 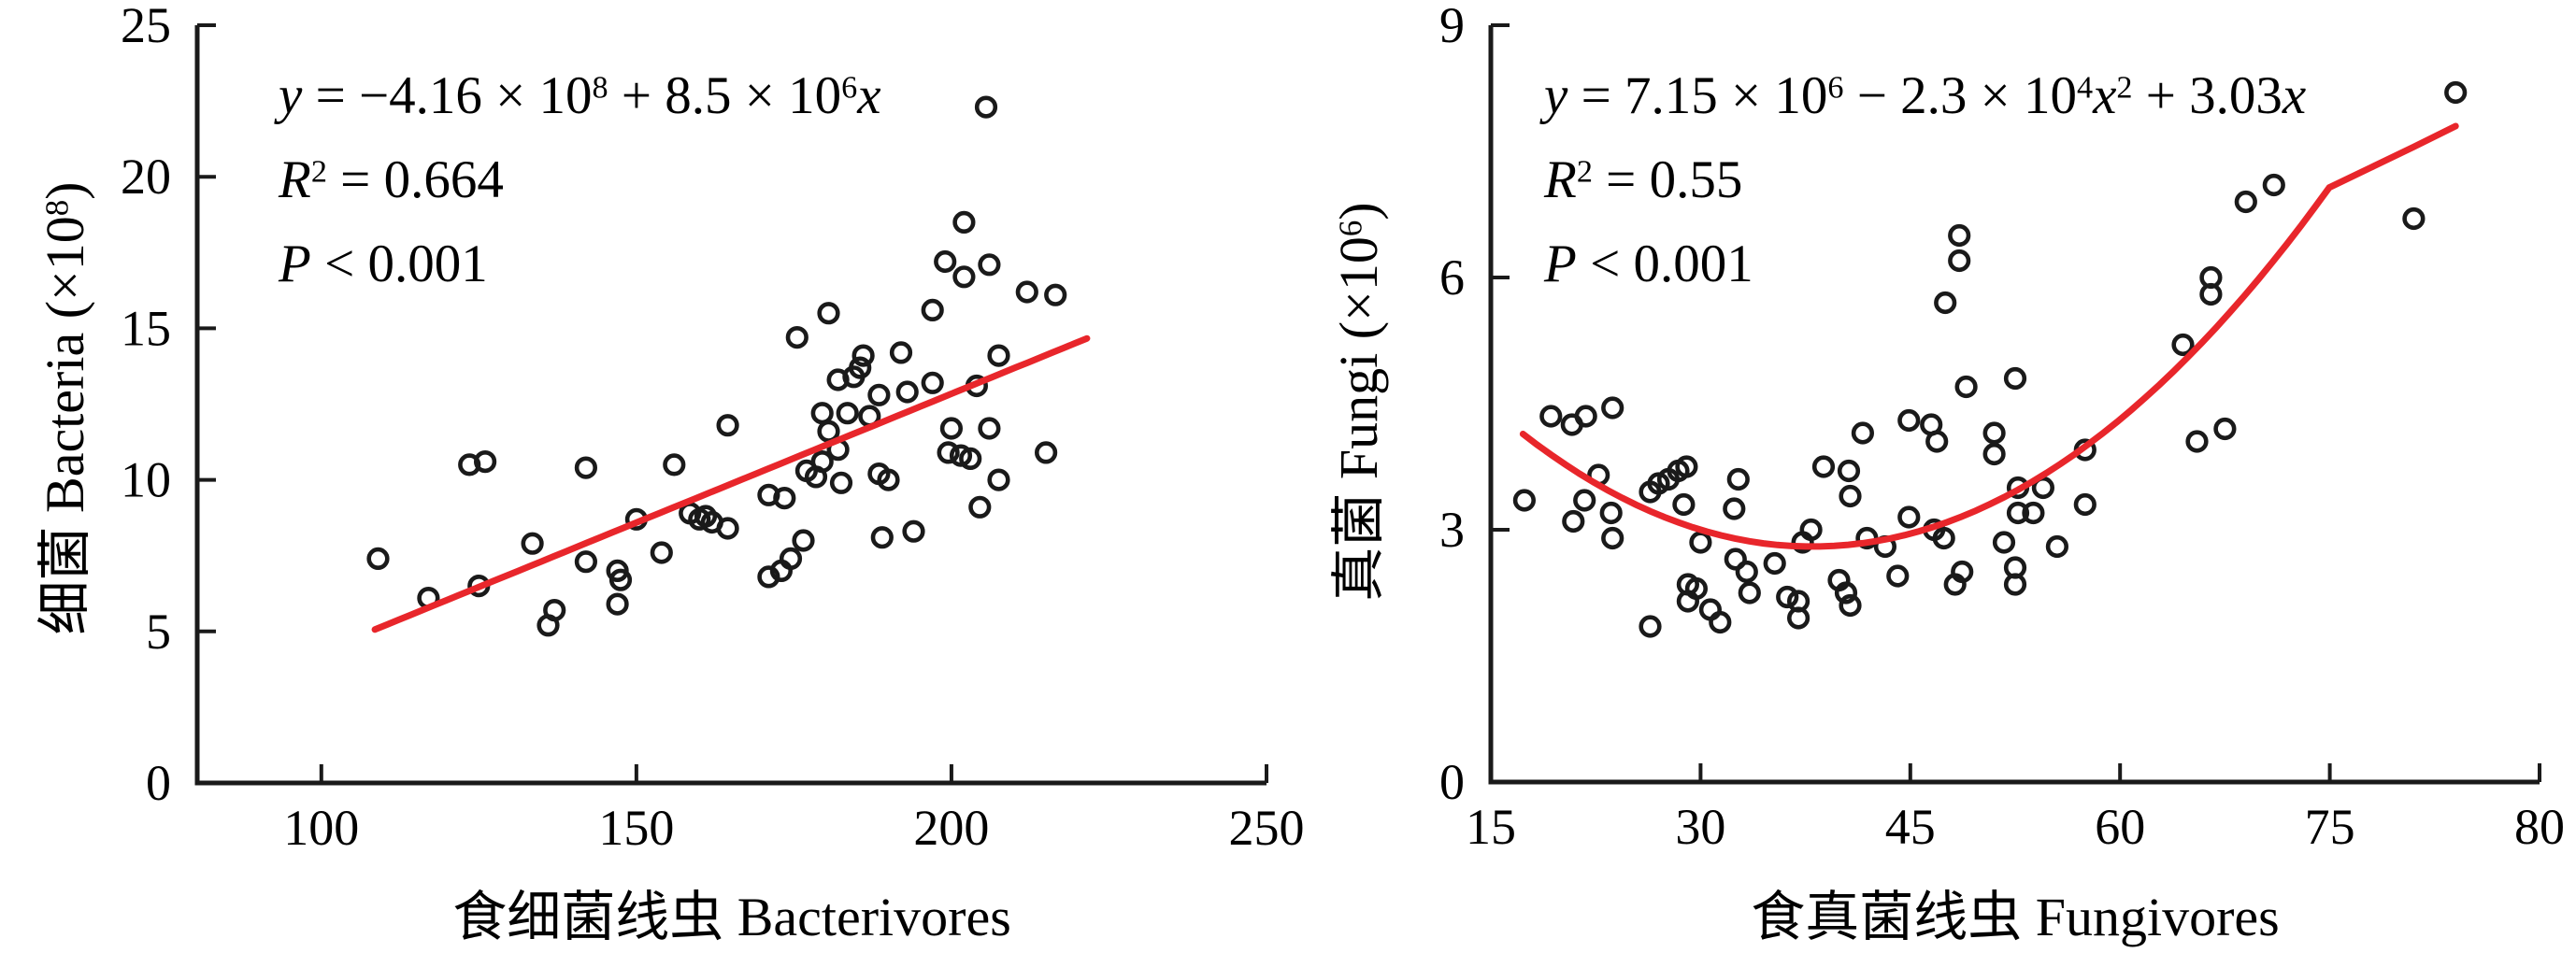 I want to click on x-tick-label: 200, so click(x=951, y=828).